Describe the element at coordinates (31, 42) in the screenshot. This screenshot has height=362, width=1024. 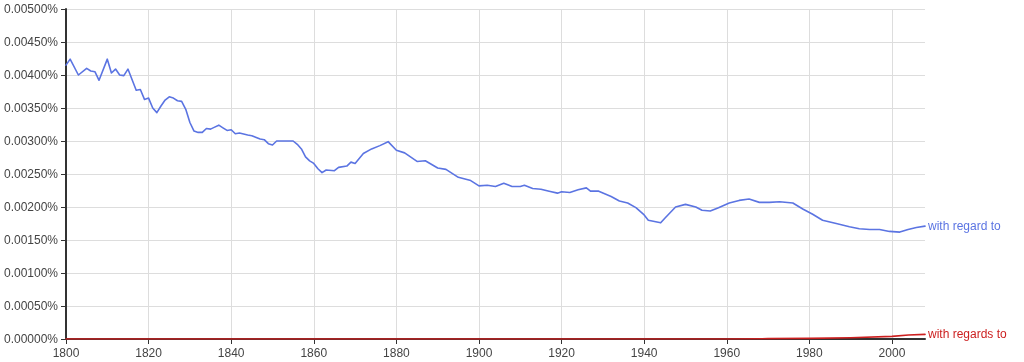
I see `y-tick-label: 0.00450%` at that location.